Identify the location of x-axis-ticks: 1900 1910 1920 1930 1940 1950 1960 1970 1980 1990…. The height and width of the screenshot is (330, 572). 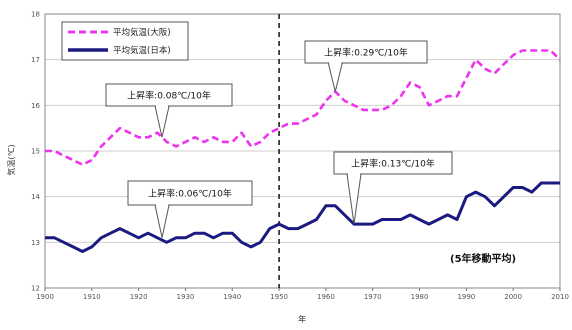
(302, 294).